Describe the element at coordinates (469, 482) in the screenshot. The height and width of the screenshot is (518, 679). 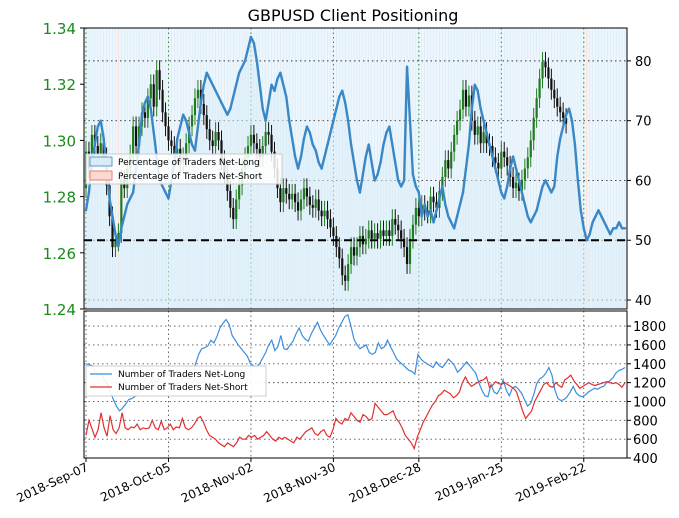
I see `date-tick-label: 2019-Jan-25` at that location.